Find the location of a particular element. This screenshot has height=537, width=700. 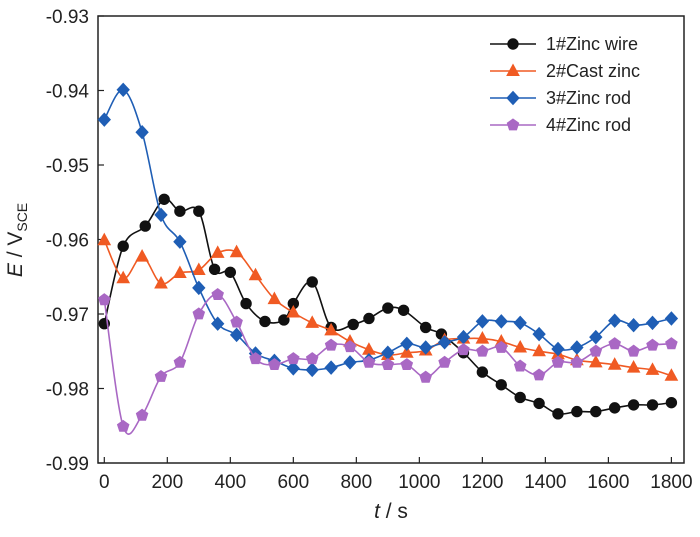

x-tick-label: 1600 is located at coordinates (608, 482).